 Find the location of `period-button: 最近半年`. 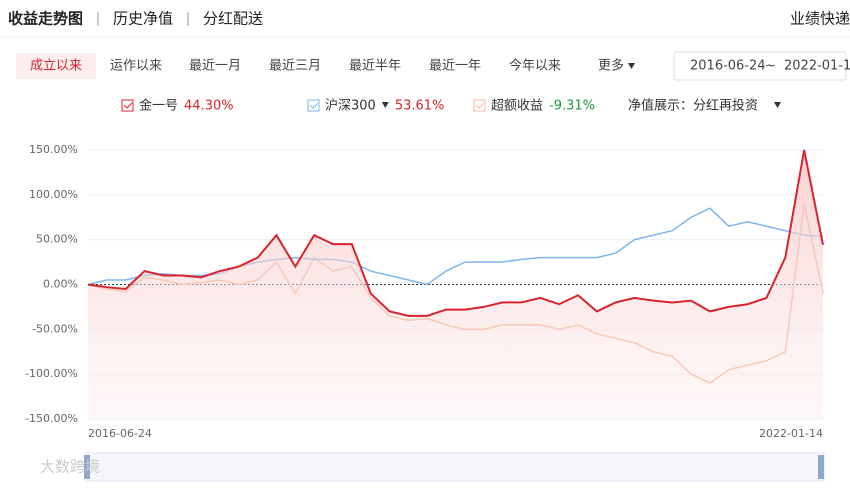

period-button: 最近半年 is located at coordinates (375, 66).